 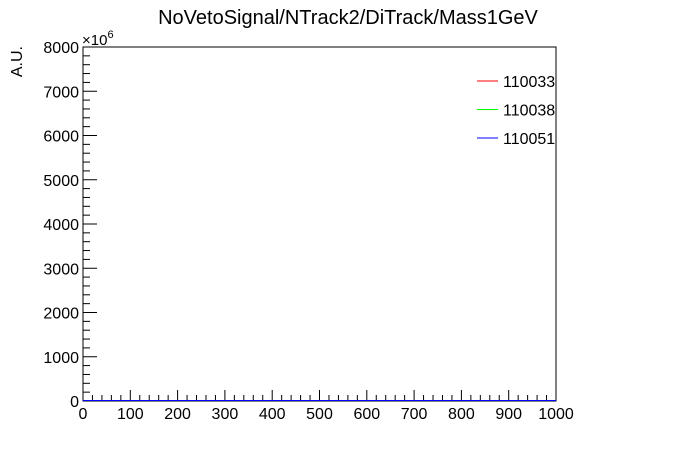 I want to click on legend-label-110051: 110051, so click(x=529, y=139).